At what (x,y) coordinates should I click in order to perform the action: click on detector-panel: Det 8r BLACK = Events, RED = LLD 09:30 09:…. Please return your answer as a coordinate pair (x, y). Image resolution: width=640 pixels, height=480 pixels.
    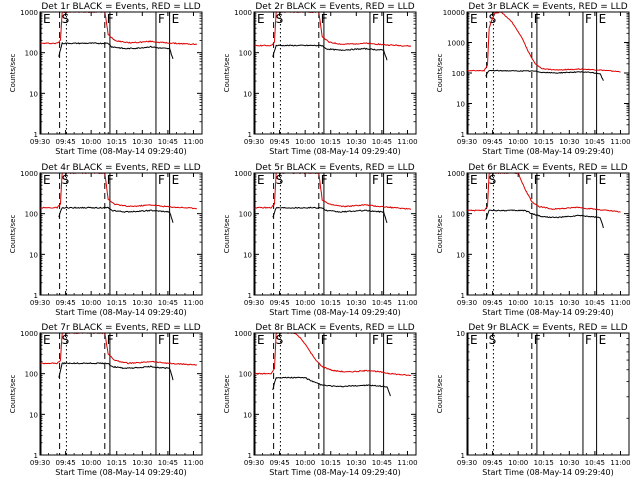
    Looking at the image, I should click on (320, 400).